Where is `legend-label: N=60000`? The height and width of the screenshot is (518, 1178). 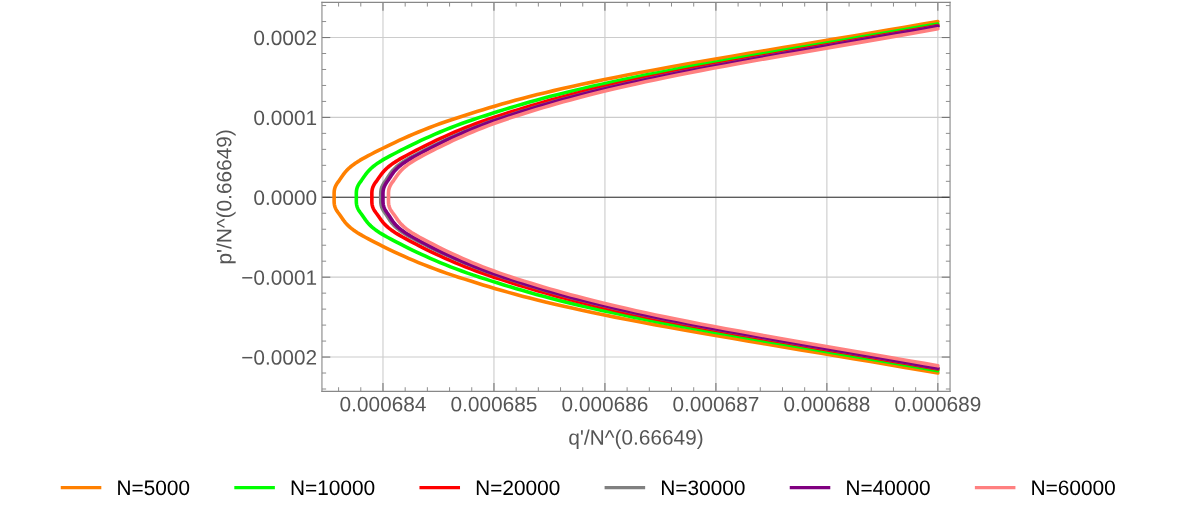
legend-label: N=60000 is located at coordinates (1073, 488).